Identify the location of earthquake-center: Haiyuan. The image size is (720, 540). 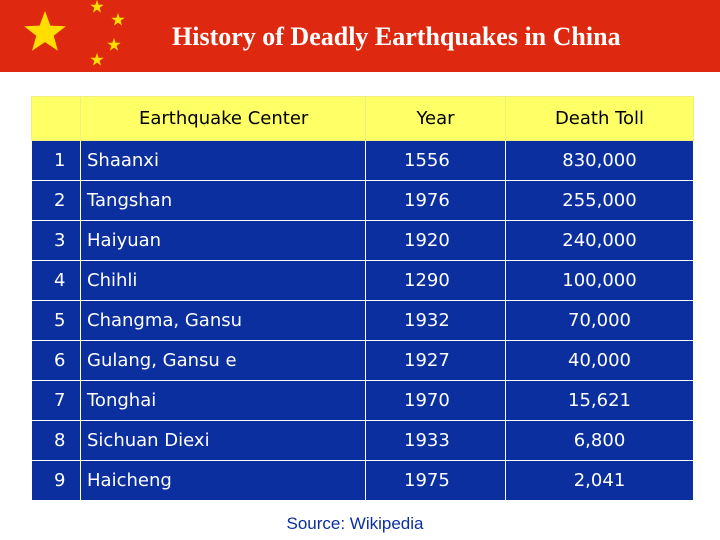
(223, 240).